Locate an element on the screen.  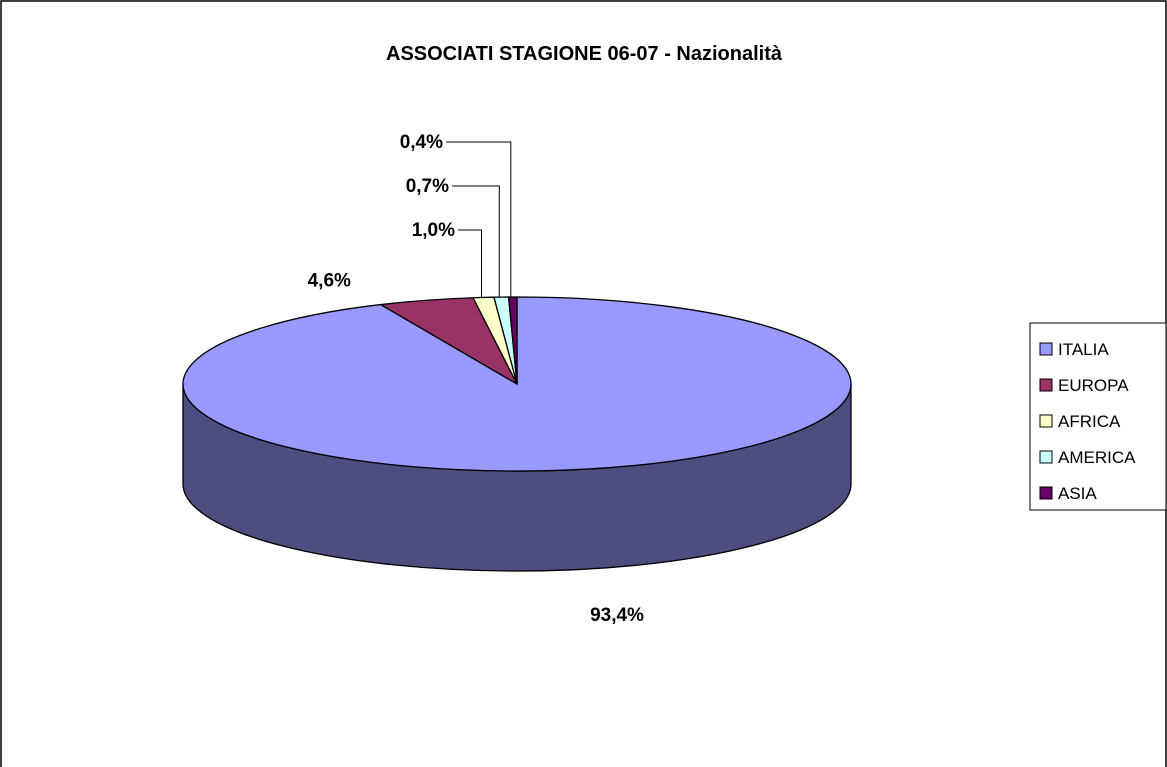
chart-title: ASSOCIATI STAGIONE 06-07 - Nazionalità is located at coordinates (584, 54).